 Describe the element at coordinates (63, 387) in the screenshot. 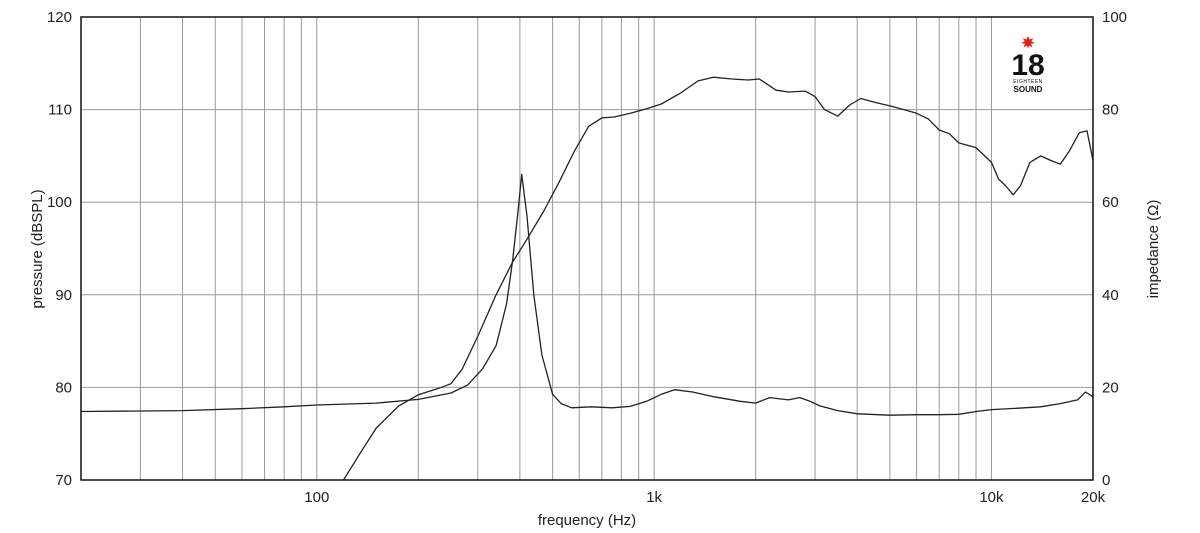

I see `y-left-tick-label: 80` at that location.